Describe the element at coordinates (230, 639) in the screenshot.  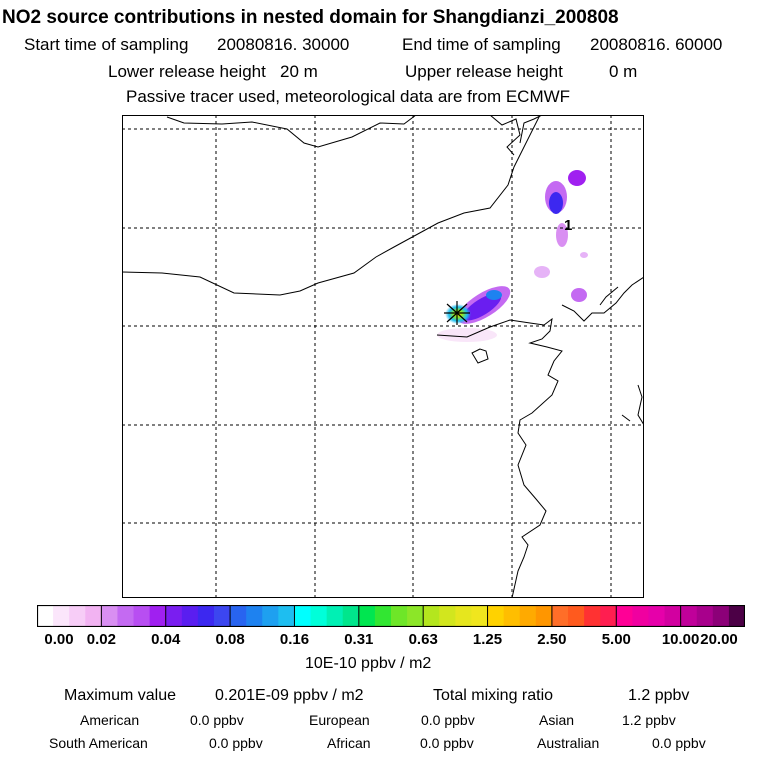
I see `colorbar-tick-label: 0.08` at that location.